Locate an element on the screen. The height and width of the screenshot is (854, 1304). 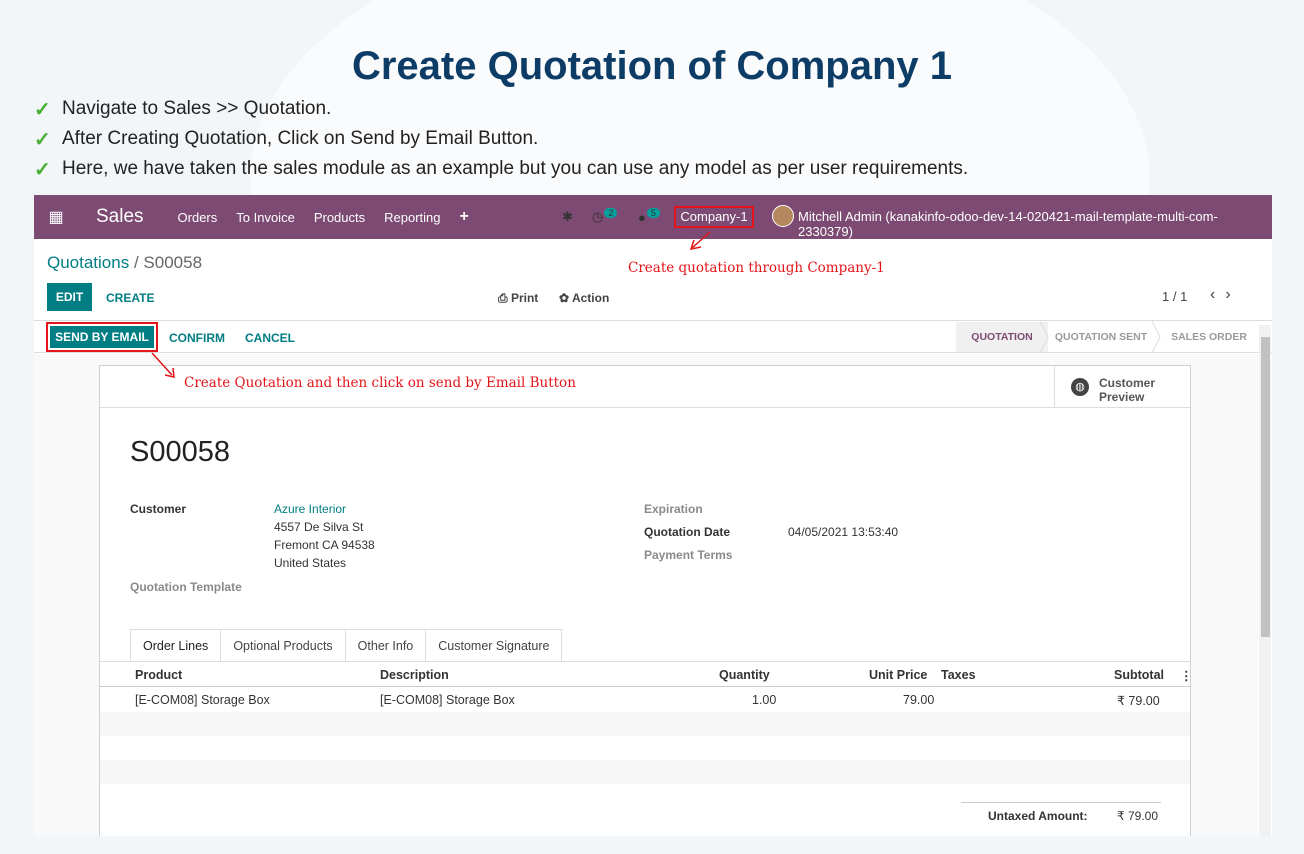
print-label: Print is located at coordinates (524, 298).